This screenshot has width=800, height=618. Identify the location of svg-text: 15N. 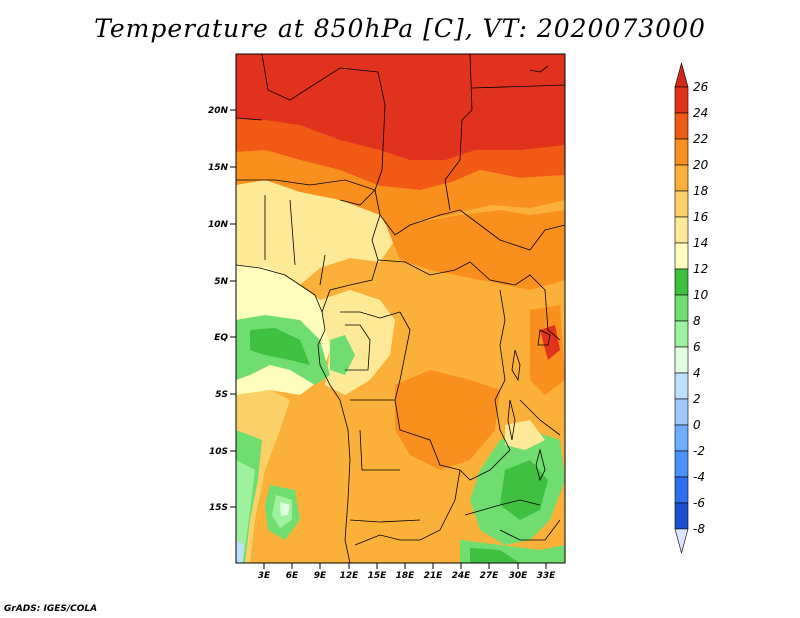
(218, 168).